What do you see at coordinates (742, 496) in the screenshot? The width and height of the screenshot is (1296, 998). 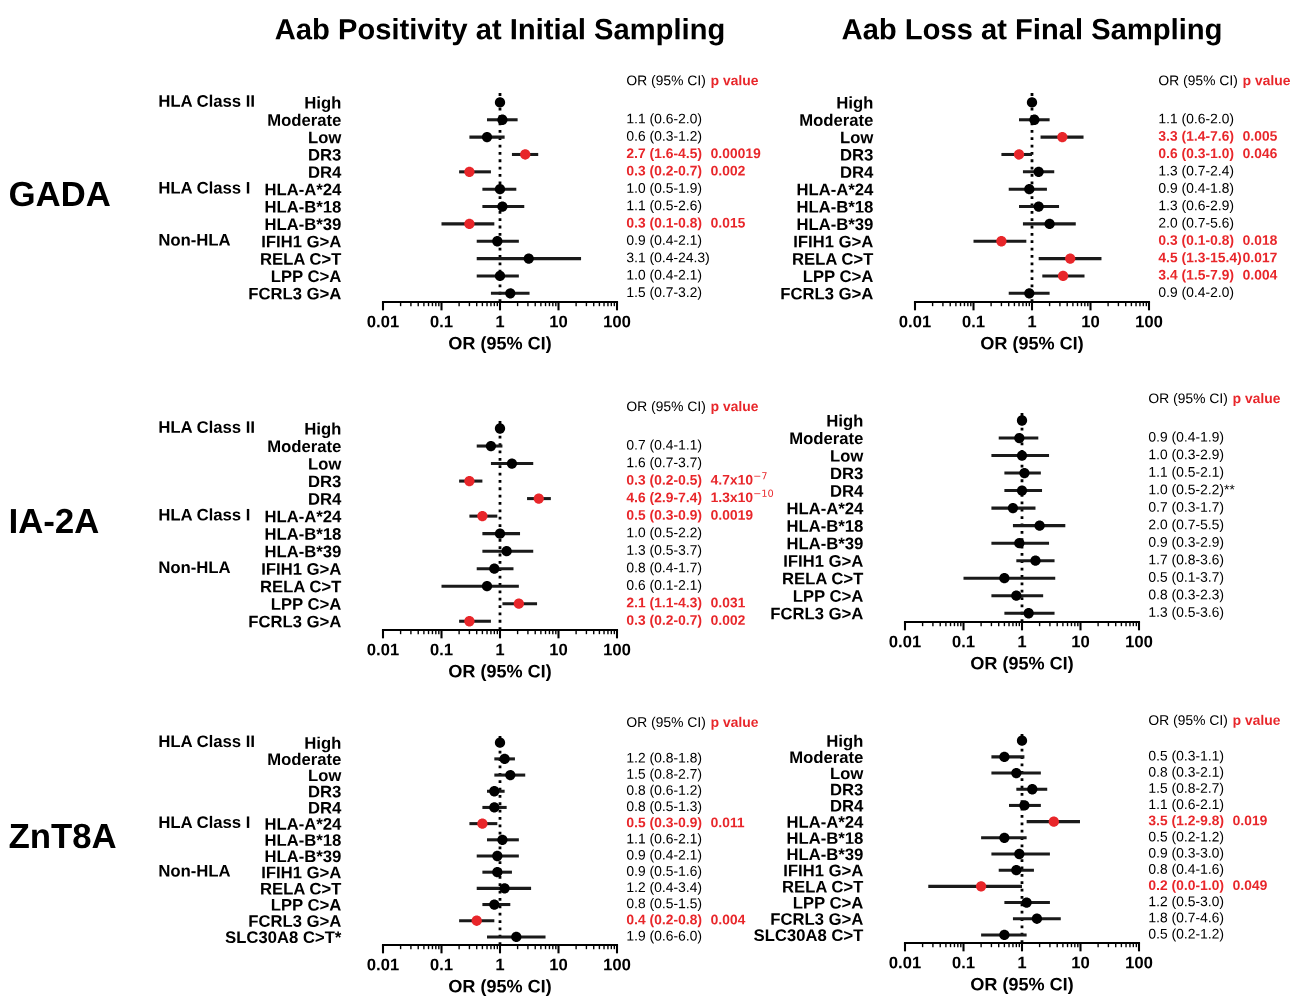 I see `text: 1.3x10$^{−10}$` at bounding box center [742, 496].